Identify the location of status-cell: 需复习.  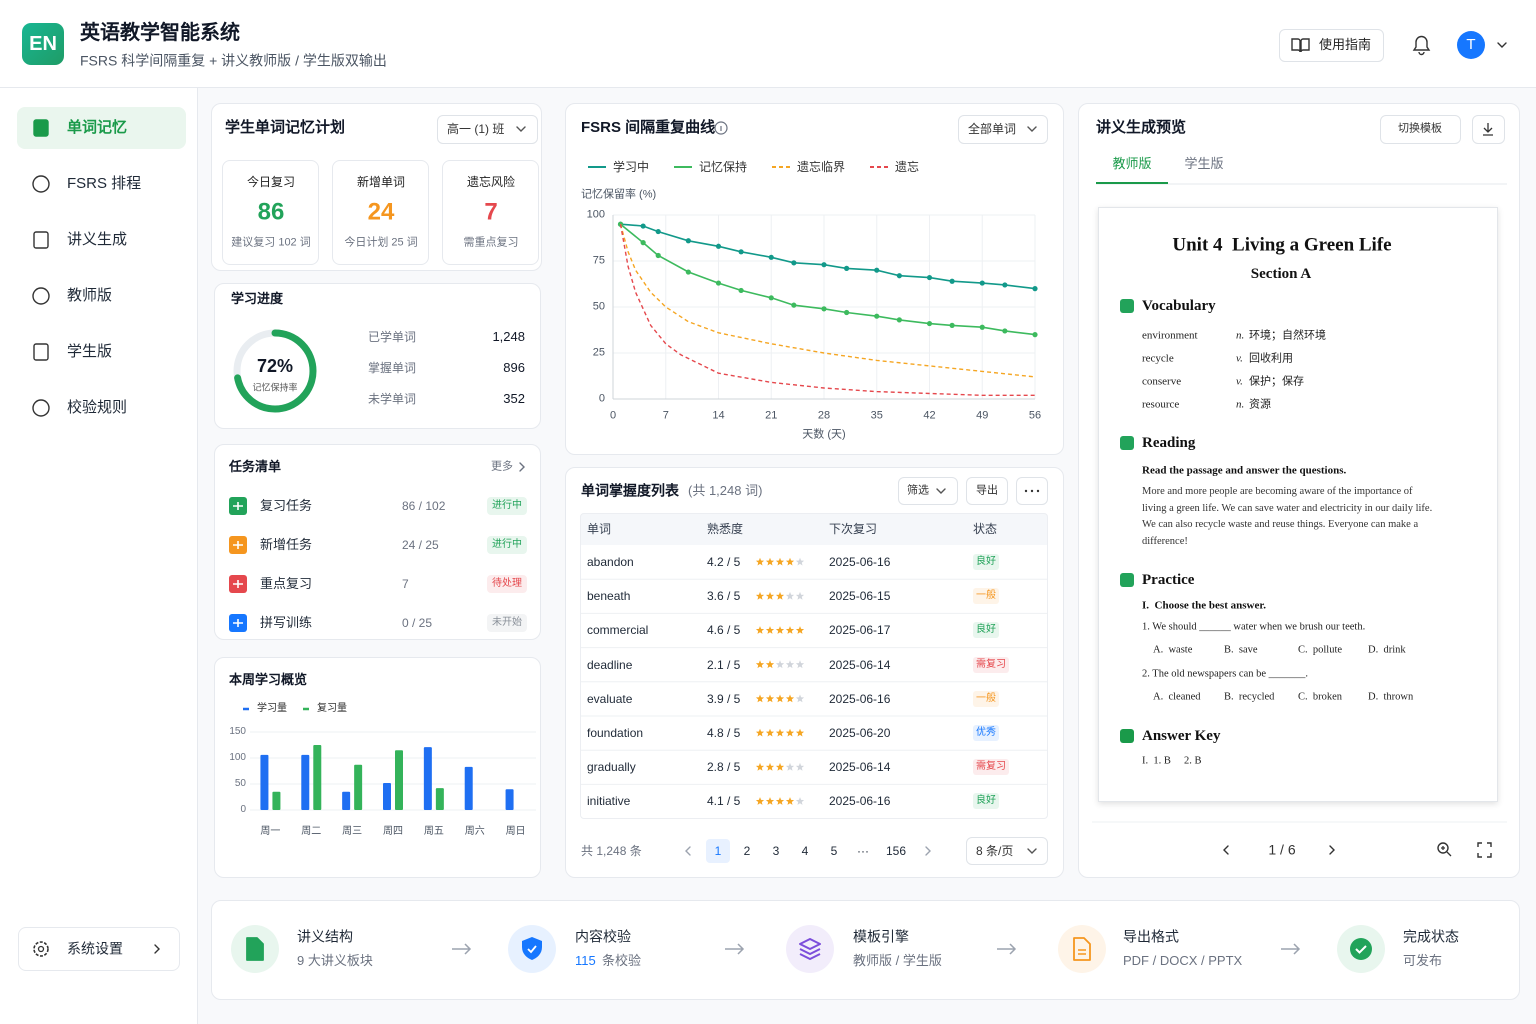
(991, 767).